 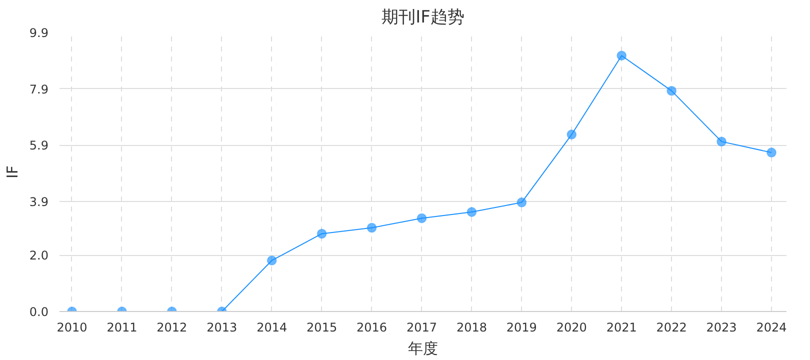 What do you see at coordinates (422, 327) in the screenshot?
I see `x-tick-label: 2017` at bounding box center [422, 327].